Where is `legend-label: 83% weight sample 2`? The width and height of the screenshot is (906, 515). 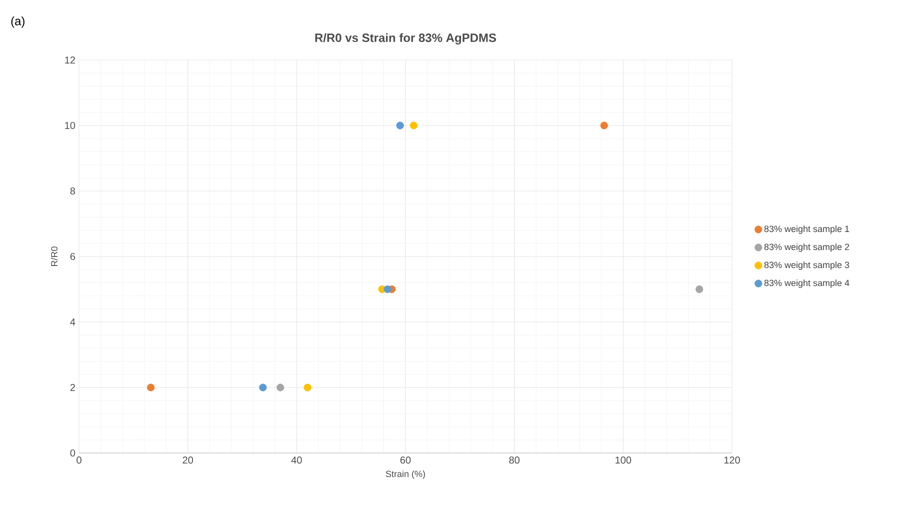 legend-label: 83% weight sample 2 is located at coordinates (807, 247).